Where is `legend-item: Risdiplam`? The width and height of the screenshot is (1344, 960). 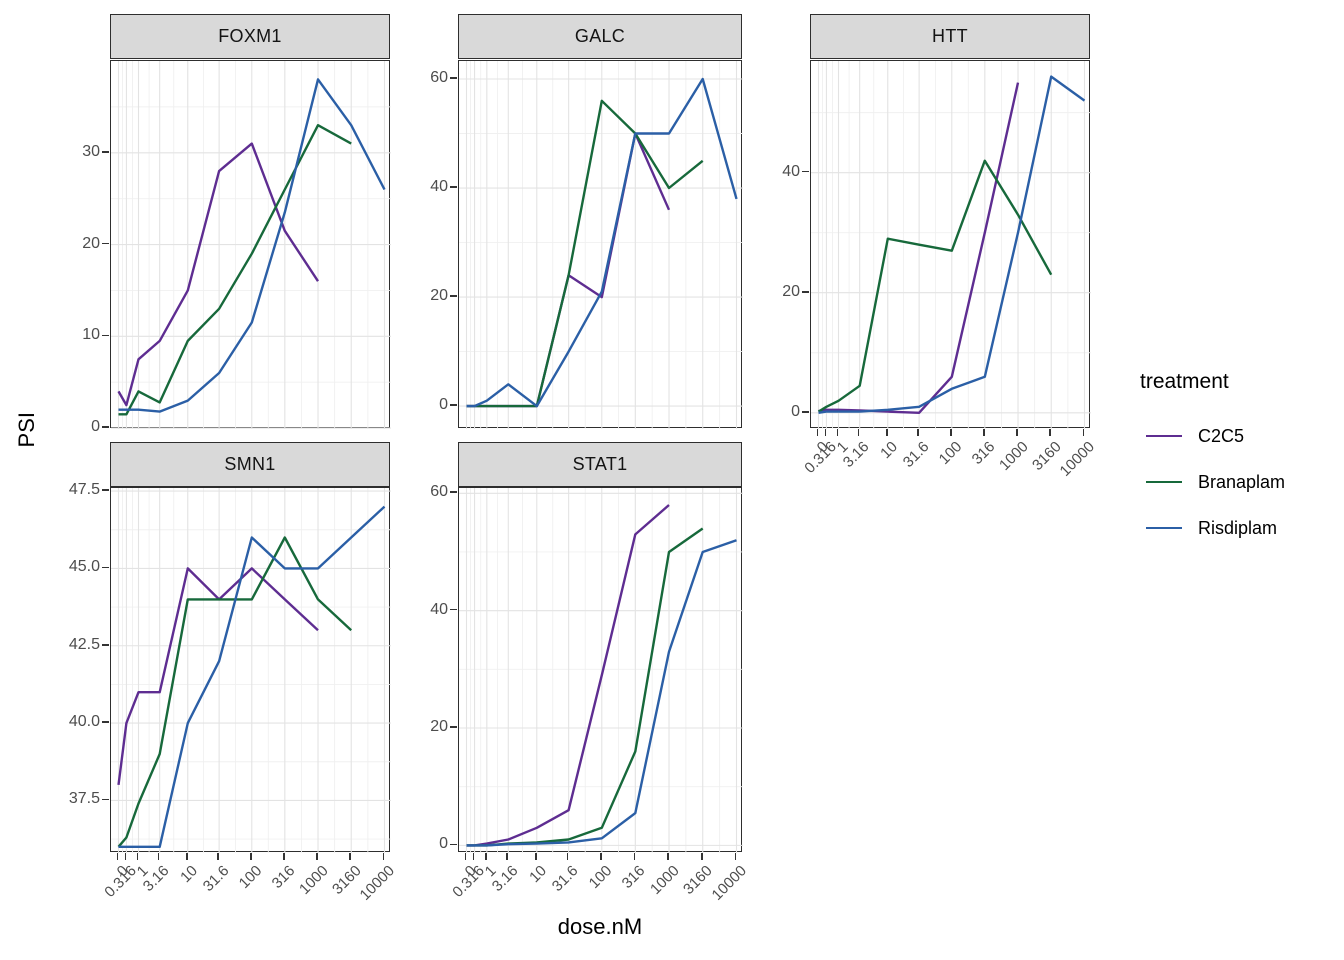 legend-item: Risdiplam is located at coordinates (1208, 528).